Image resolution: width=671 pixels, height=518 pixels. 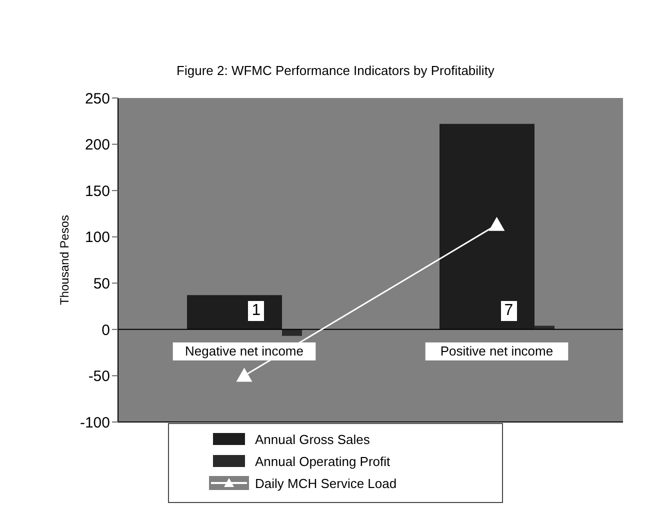 I want to click on annotation: 1, so click(x=256, y=311).